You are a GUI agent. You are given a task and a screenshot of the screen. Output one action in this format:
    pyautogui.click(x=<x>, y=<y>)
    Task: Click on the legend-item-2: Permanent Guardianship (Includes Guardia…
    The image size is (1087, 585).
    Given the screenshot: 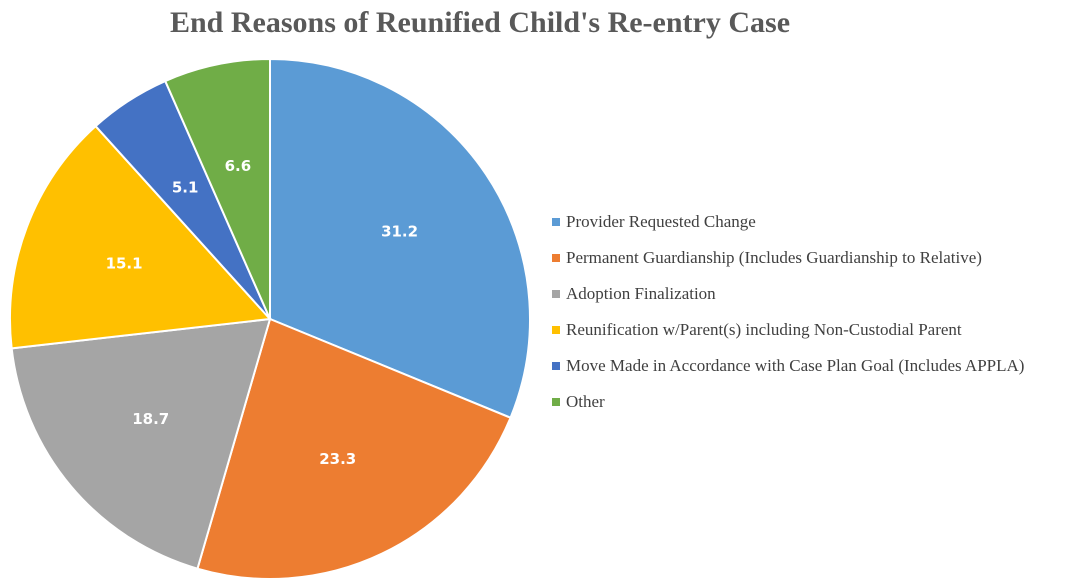 What is the action you would take?
    pyautogui.click(x=788, y=258)
    